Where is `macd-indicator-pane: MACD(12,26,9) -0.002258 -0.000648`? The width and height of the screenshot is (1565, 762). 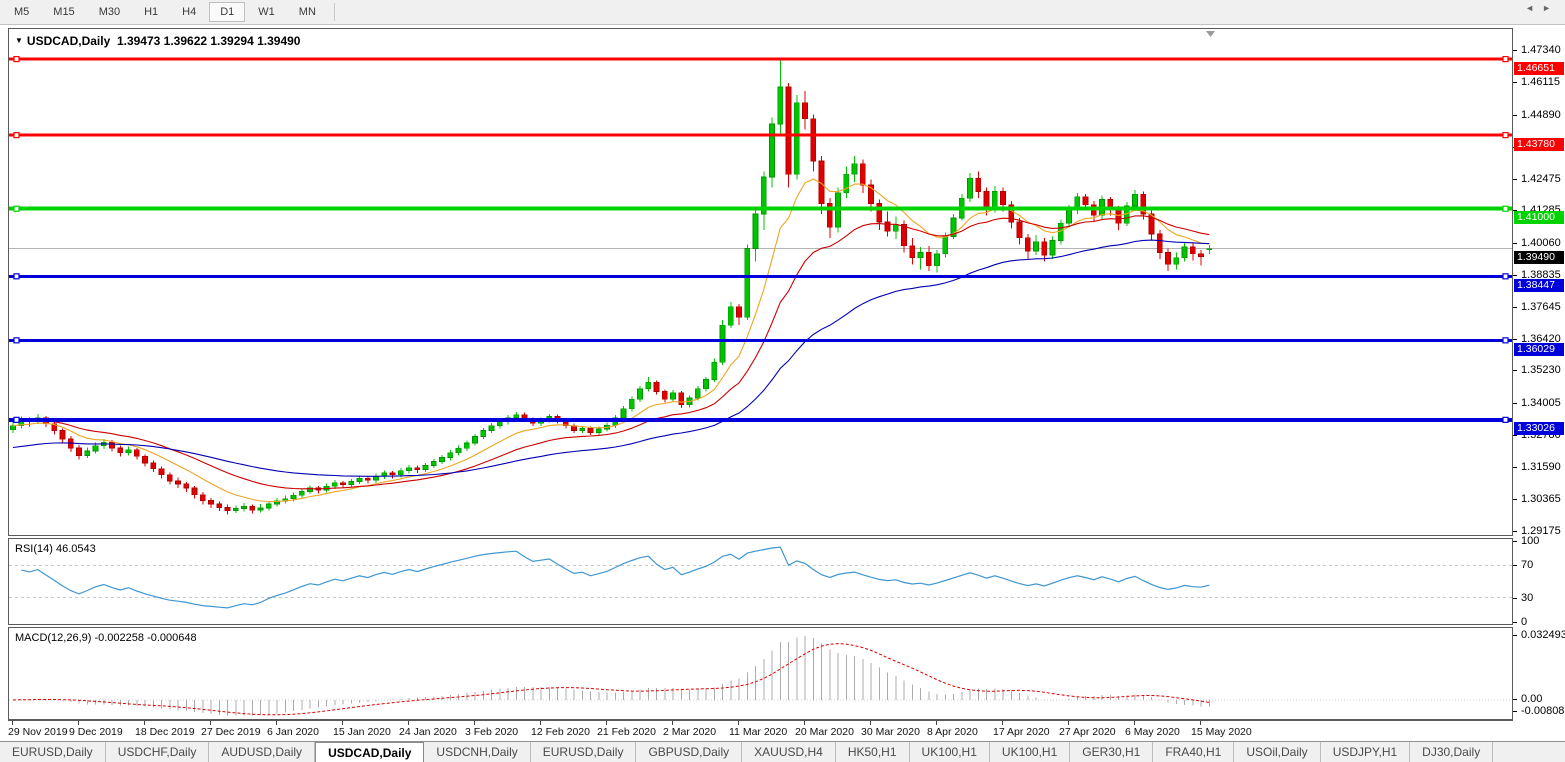 macd-indicator-pane: MACD(12,26,9) -0.002258 -0.000648 is located at coordinates (760, 673).